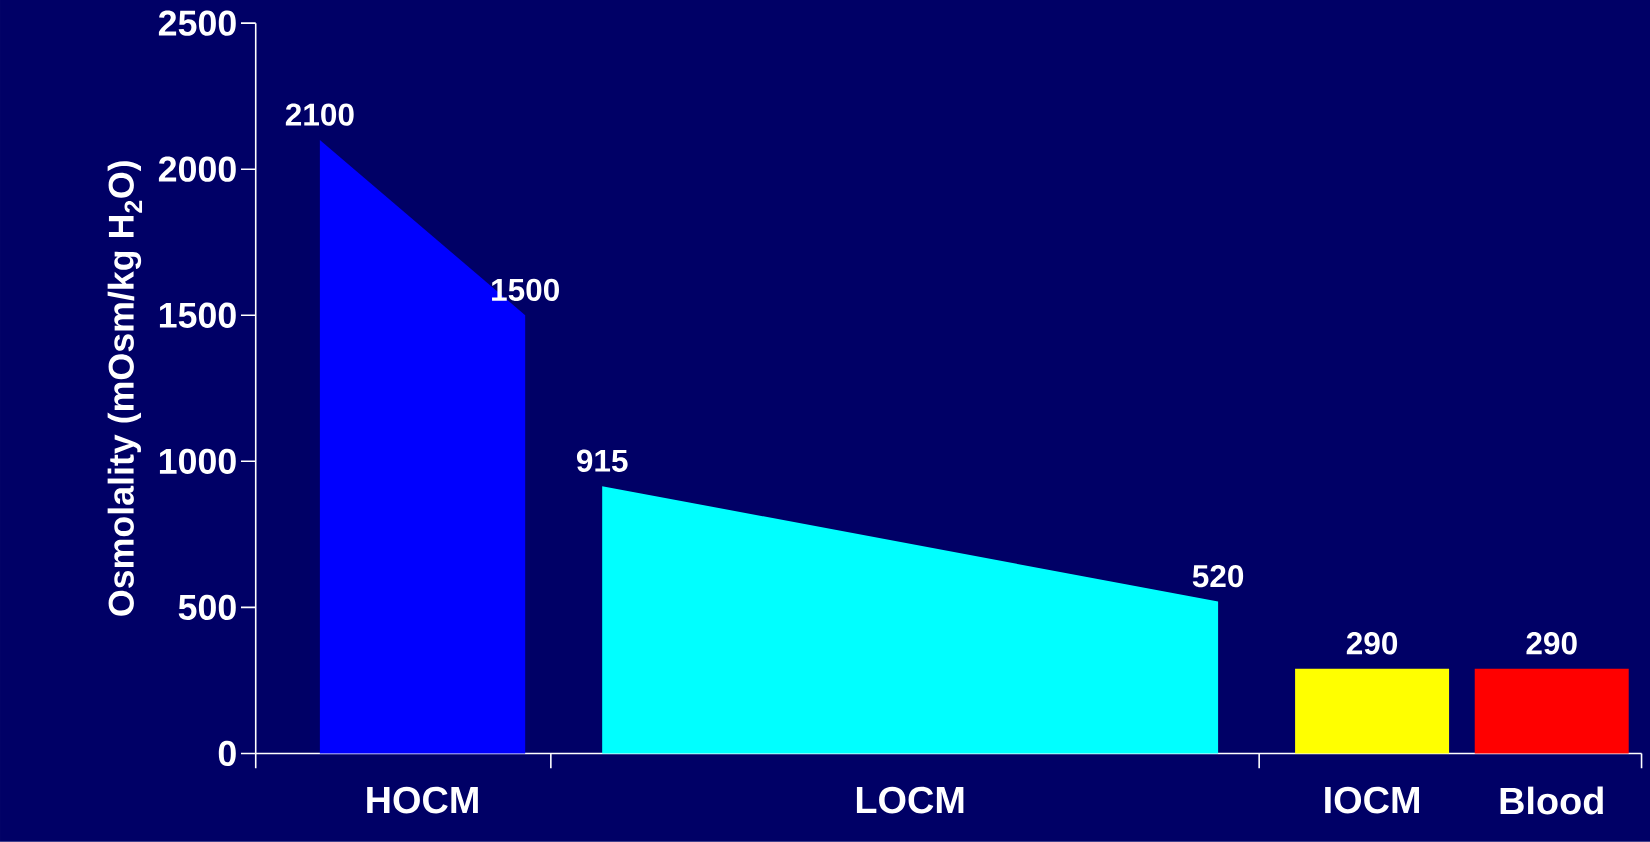  What do you see at coordinates (1372, 800) in the screenshot?
I see `text: IOCM` at bounding box center [1372, 800].